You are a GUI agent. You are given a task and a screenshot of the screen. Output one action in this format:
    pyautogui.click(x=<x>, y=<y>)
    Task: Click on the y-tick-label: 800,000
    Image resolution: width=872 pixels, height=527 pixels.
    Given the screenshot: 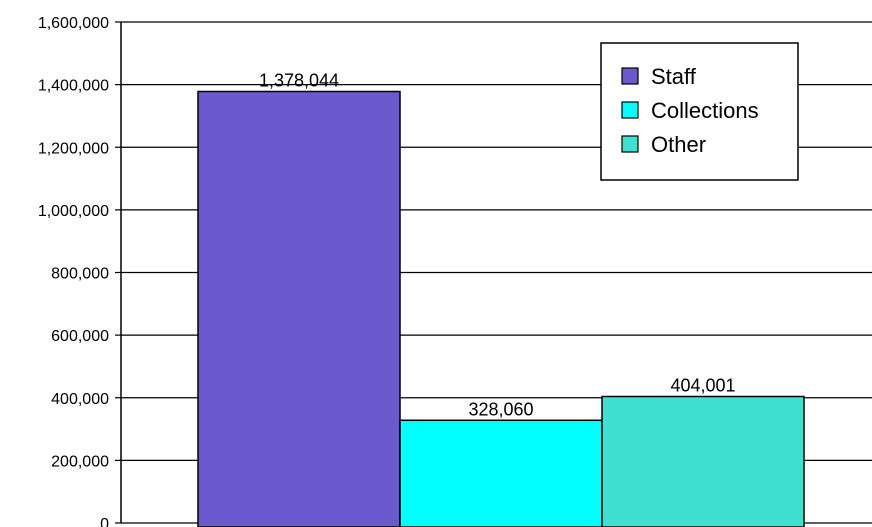 What is the action you would take?
    pyautogui.click(x=80, y=274)
    